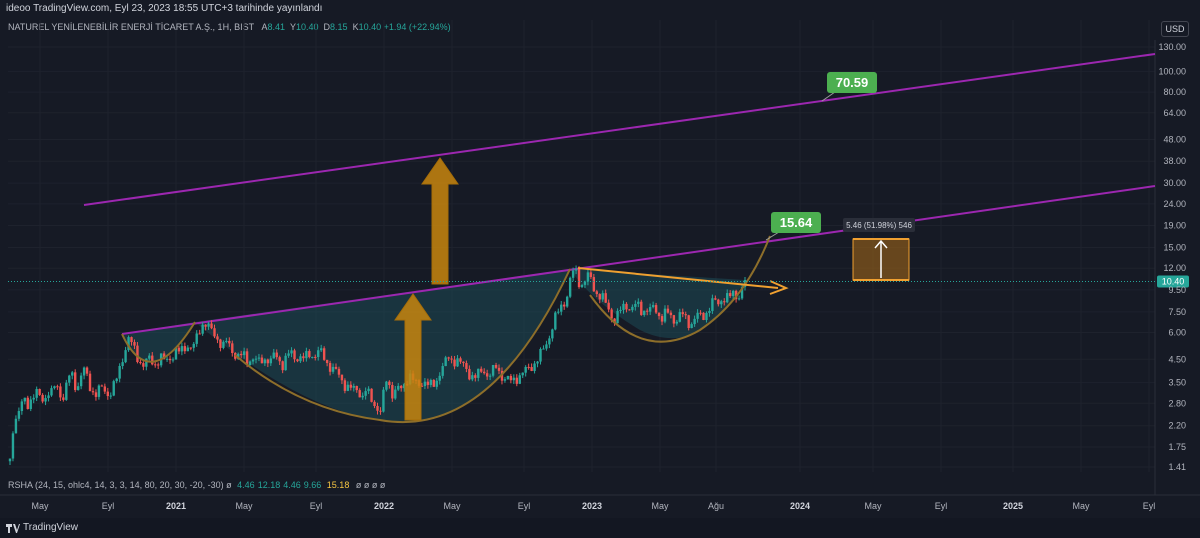 The width and height of the screenshot is (1200, 538). Describe the element at coordinates (1177, 290) in the screenshot. I see `y-tick-label: 9.50` at that location.